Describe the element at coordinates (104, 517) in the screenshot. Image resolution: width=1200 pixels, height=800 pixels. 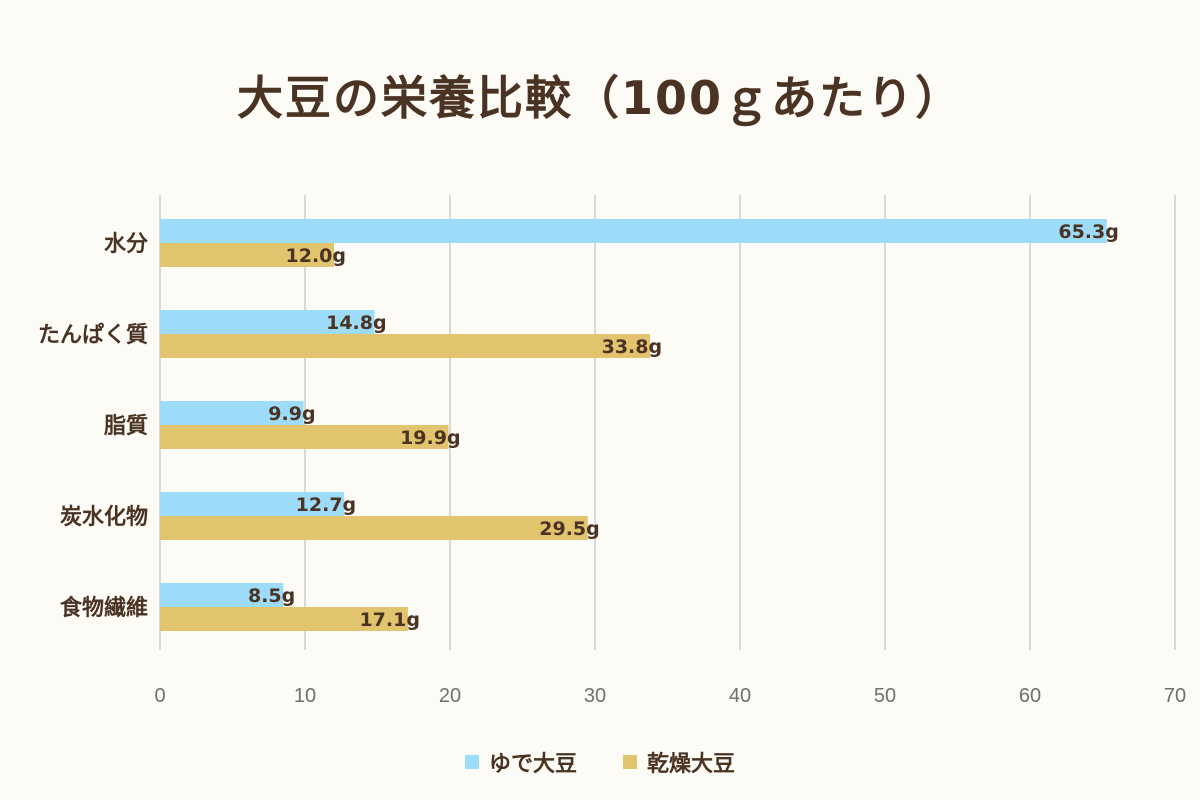
I see `category-label-3: 炭水化物` at that location.